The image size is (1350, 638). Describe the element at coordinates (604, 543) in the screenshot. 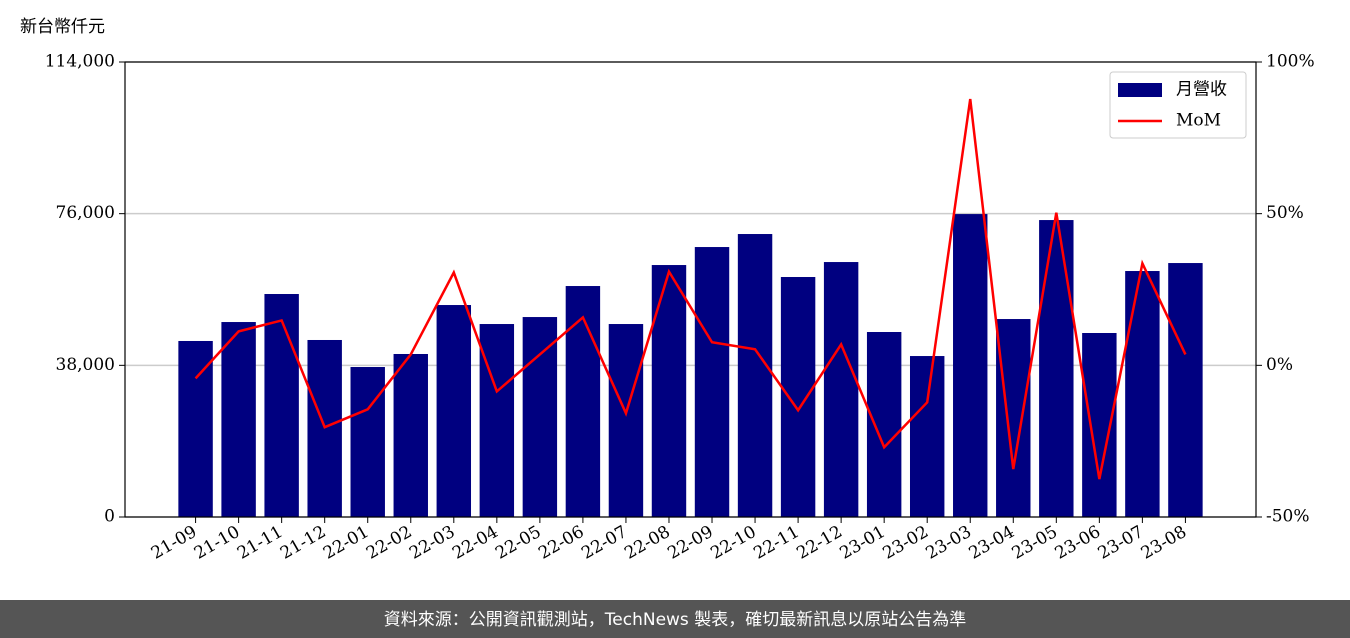

I see `x-tick-label: 22-07` at that location.